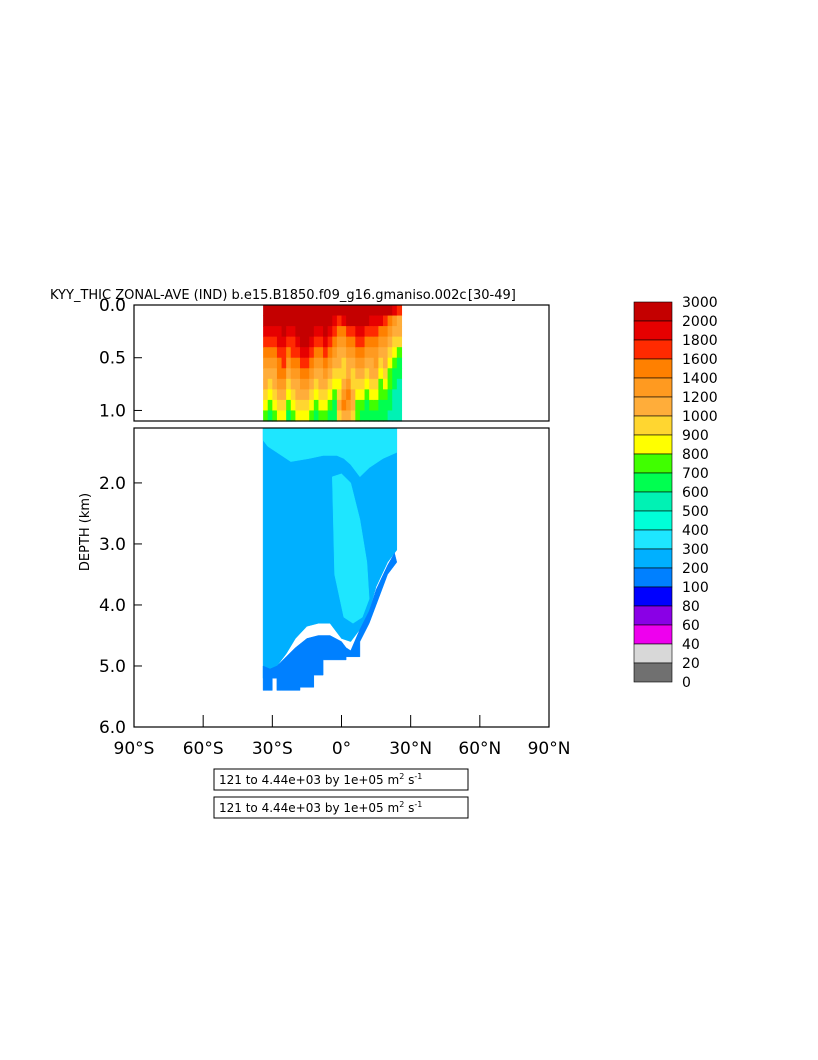 The image size is (818, 1060). What do you see at coordinates (272, 749) in the screenshot?
I see `x-tick-label: 30°S` at bounding box center [272, 749].